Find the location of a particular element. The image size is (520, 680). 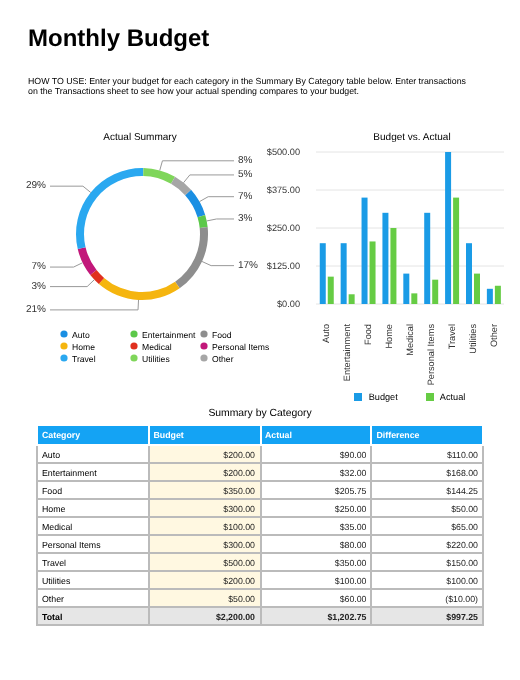

text: Monthly Budget is located at coordinates (119, 38).